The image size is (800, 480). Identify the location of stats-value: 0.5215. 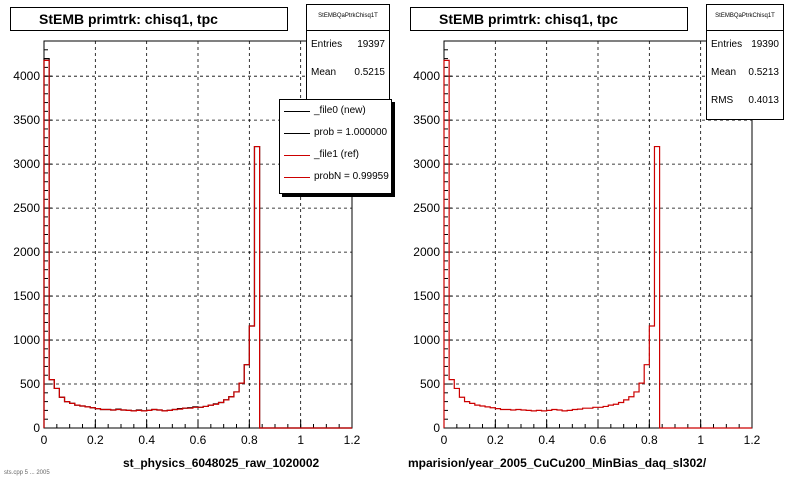
(369, 72).